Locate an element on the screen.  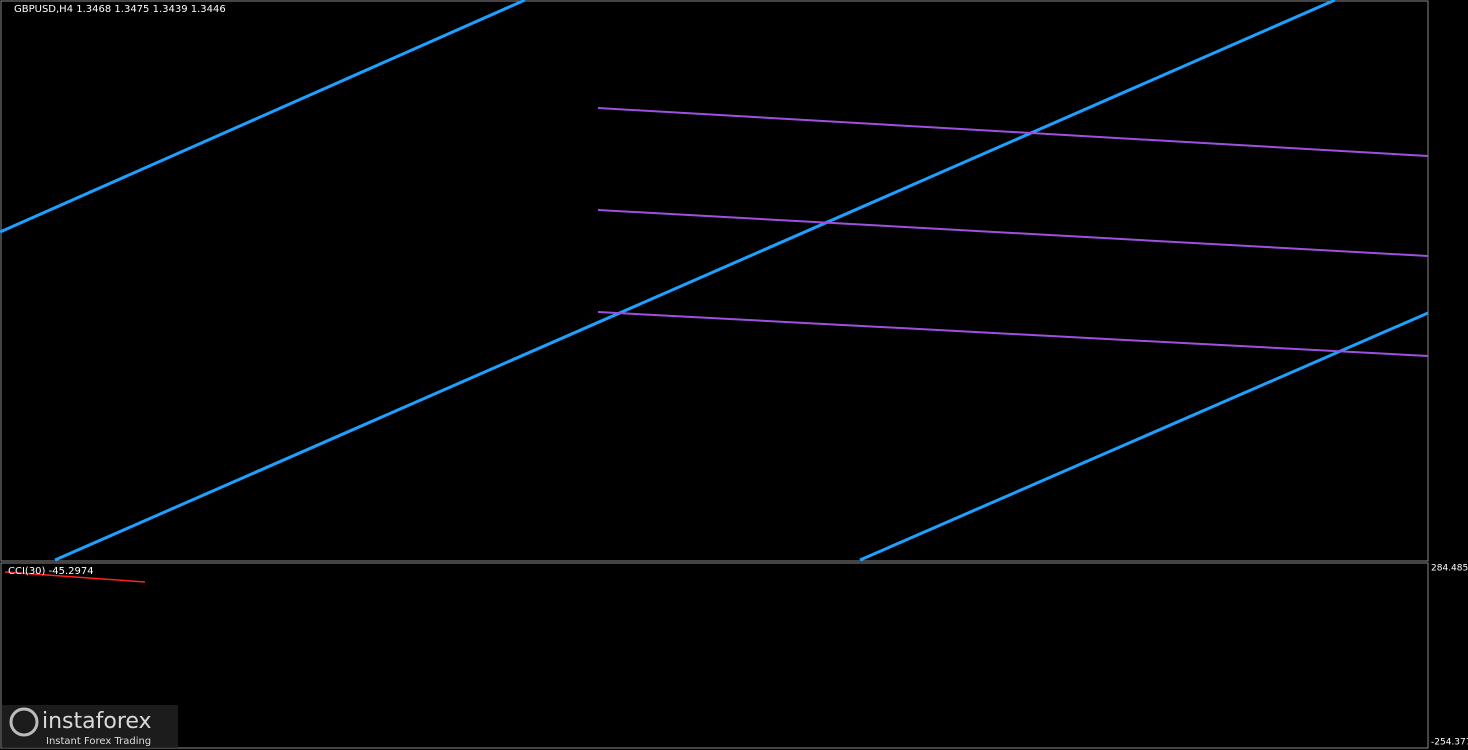
watermark: instaforex Instant Forex Trading is located at coordinates (90, 726).